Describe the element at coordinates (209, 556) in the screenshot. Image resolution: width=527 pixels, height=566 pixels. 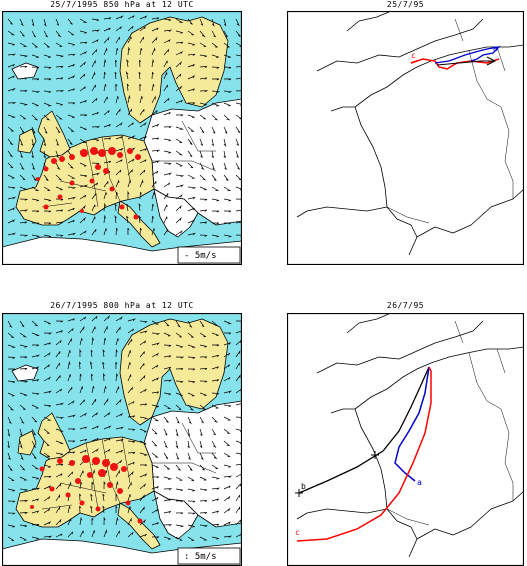
I see `wind-scale-legend` at that location.